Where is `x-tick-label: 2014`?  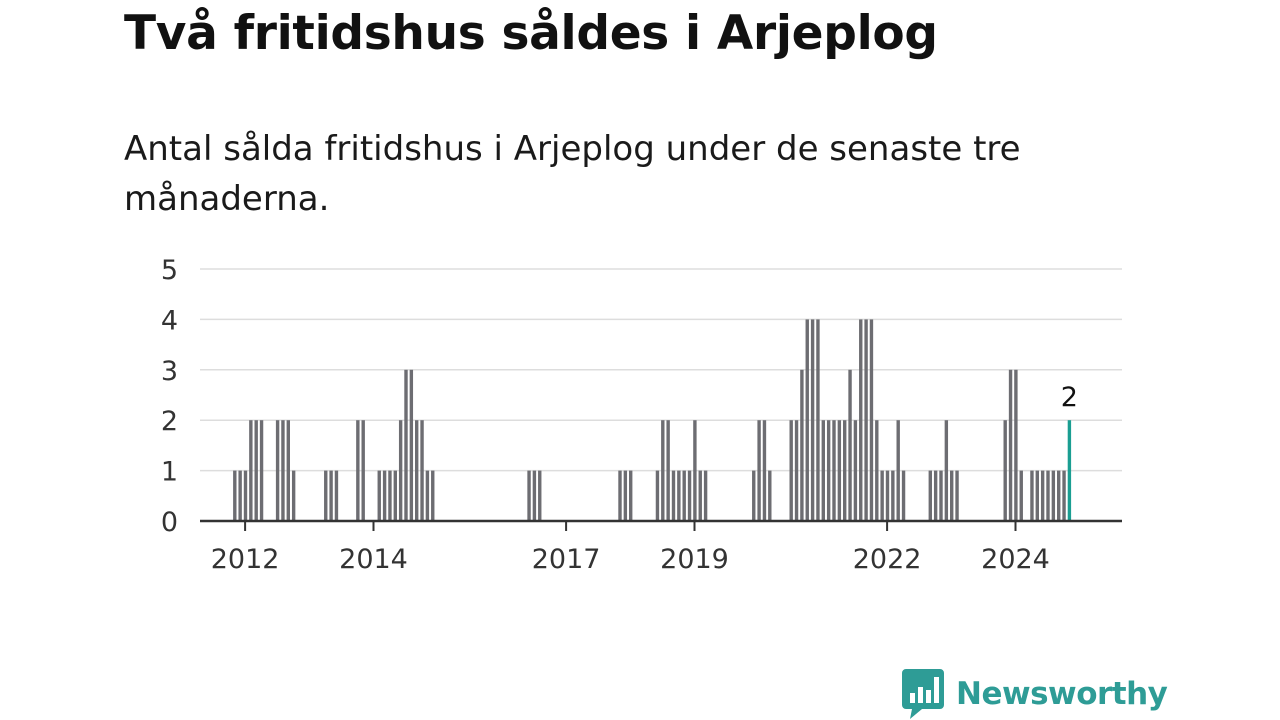 x-tick-label: 2014 is located at coordinates (373, 559).